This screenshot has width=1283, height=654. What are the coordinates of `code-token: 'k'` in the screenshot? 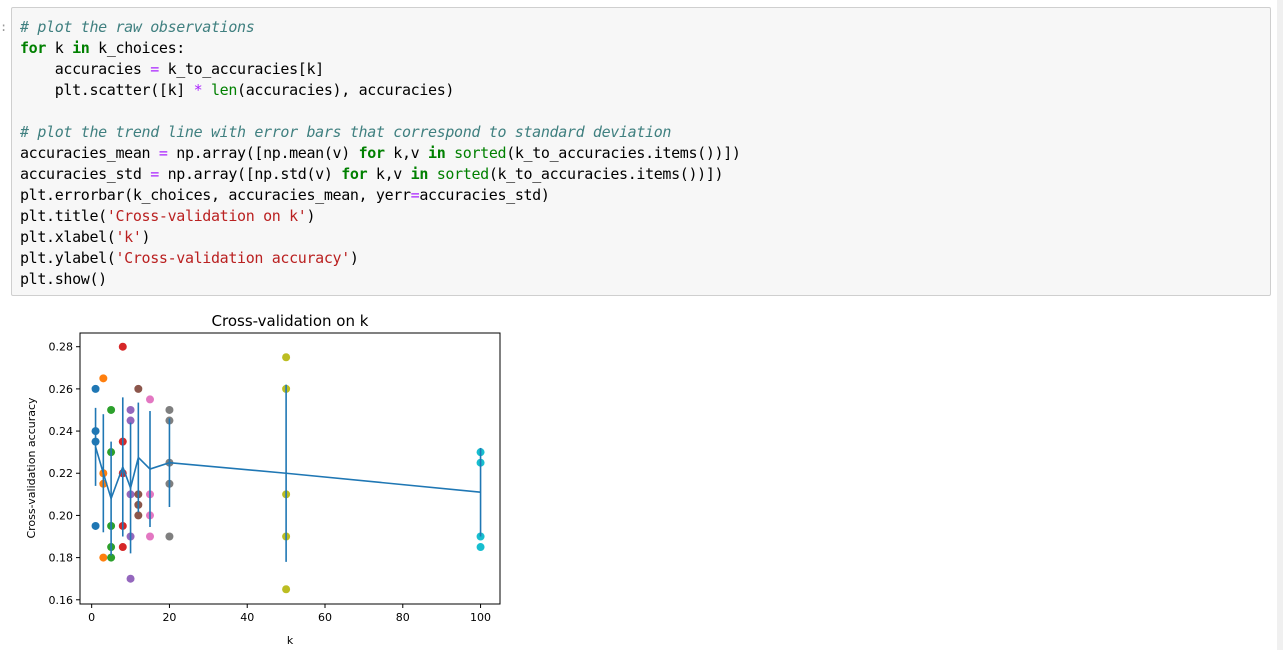 It's located at (128, 237).